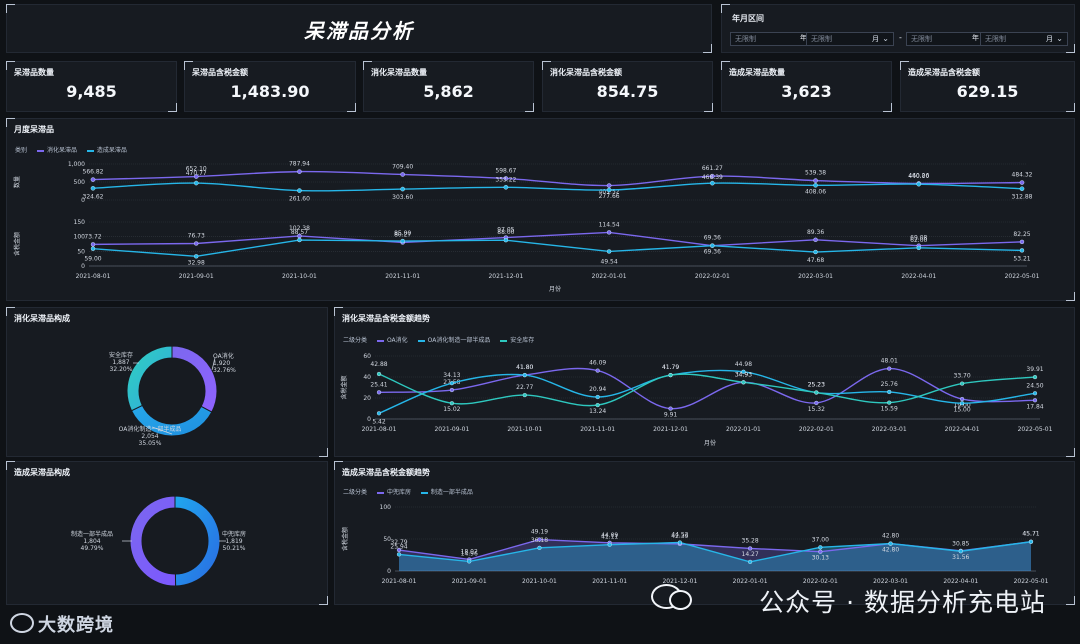  I want to click on brand-watermark: 大数跨境, so click(76, 625).